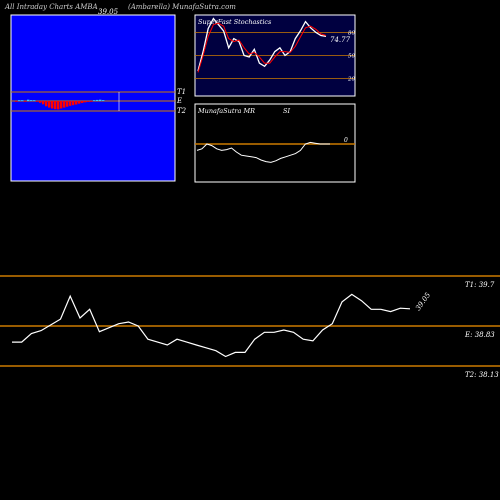 This screenshot has width=500, height=500. I want to click on intraday-bars, so click(60, 104).